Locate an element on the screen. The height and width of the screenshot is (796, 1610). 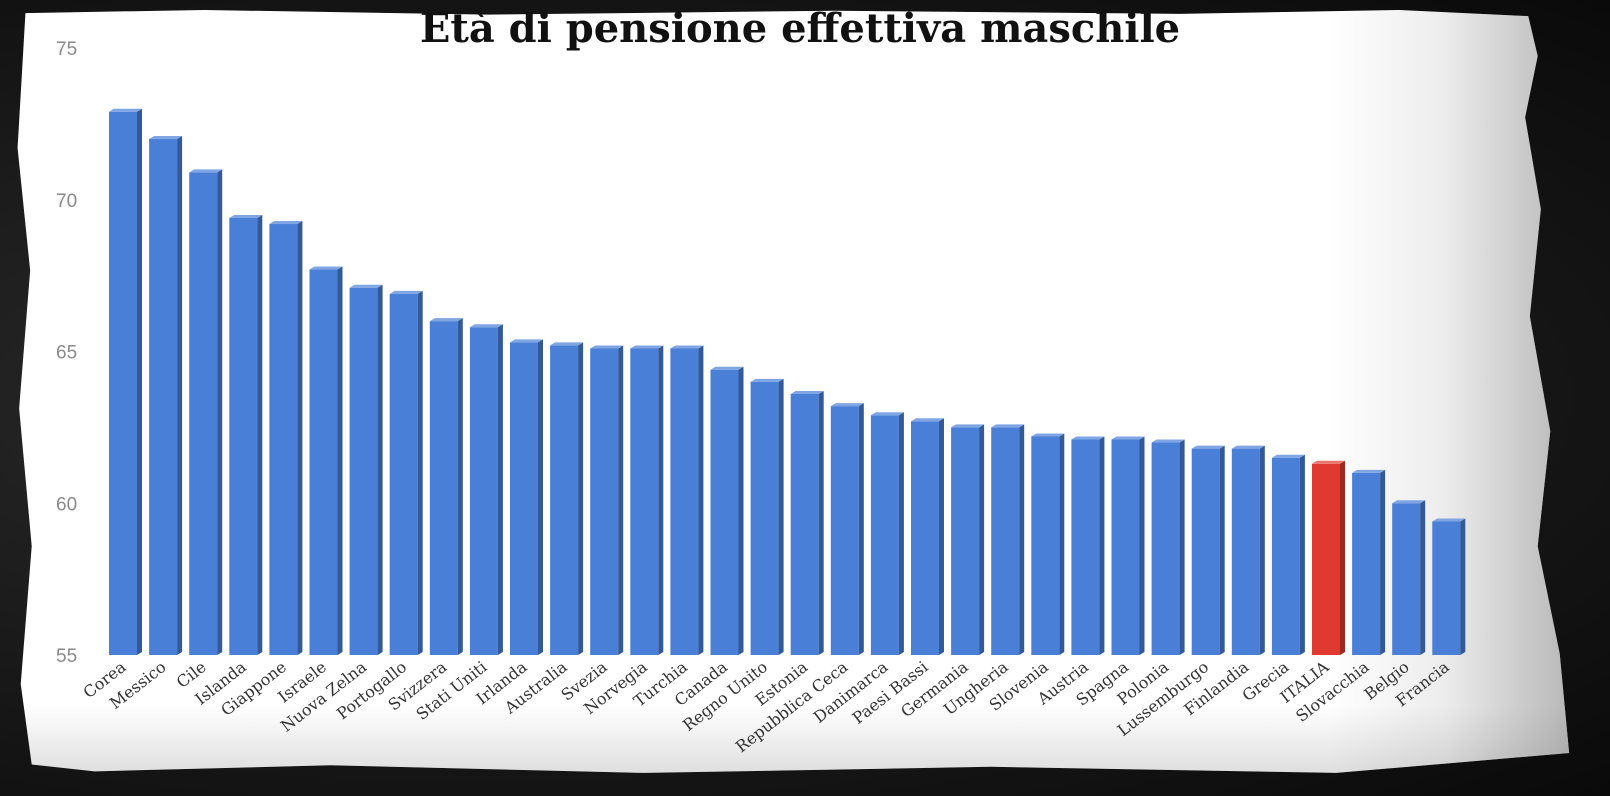
paper-shade-bottom is located at coordinates (793, 739).